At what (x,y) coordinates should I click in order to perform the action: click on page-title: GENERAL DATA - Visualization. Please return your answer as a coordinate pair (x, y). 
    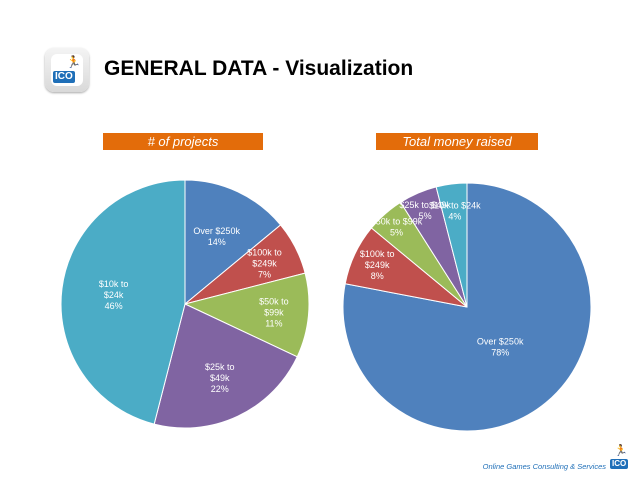
    Looking at the image, I should click on (259, 68).